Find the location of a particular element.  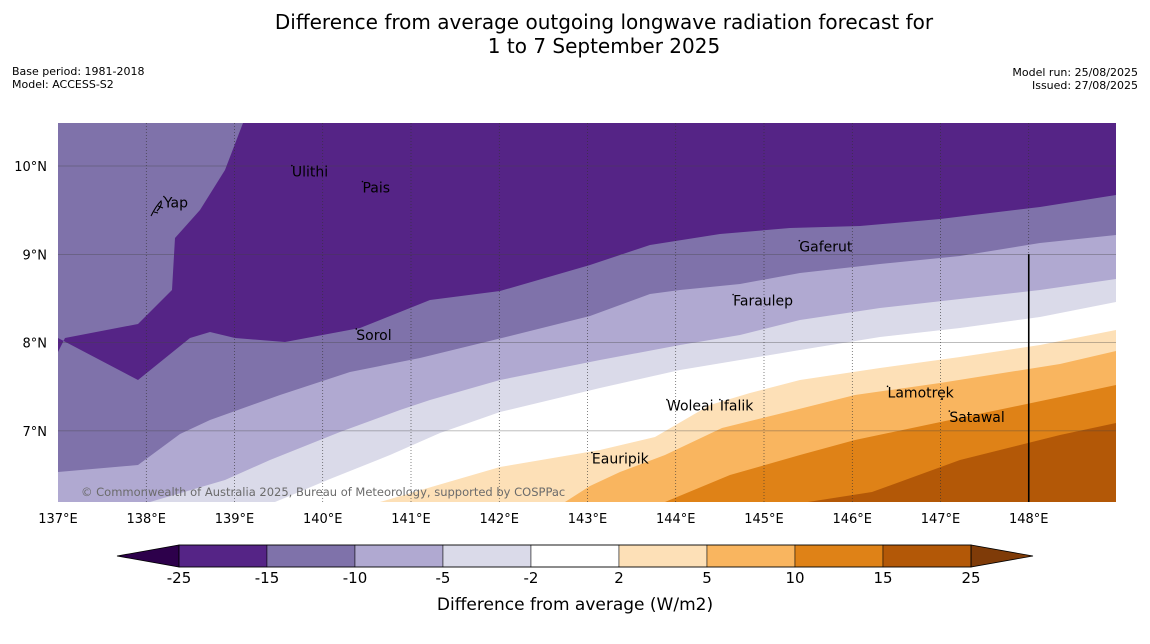

longitude-tick-label: 139°E is located at coordinates (235, 519).